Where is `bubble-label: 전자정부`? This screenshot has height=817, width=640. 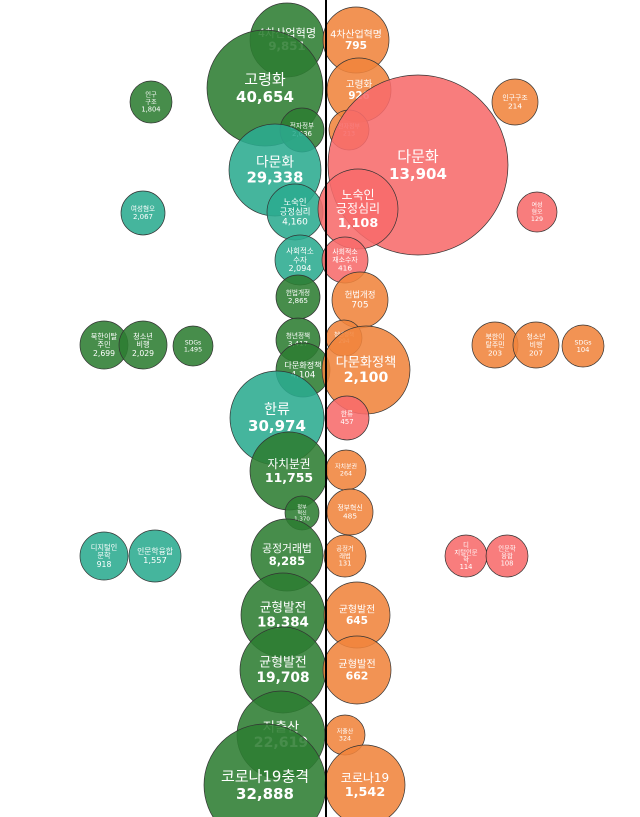
bubble-label: 전자정부 is located at coordinates (302, 125).